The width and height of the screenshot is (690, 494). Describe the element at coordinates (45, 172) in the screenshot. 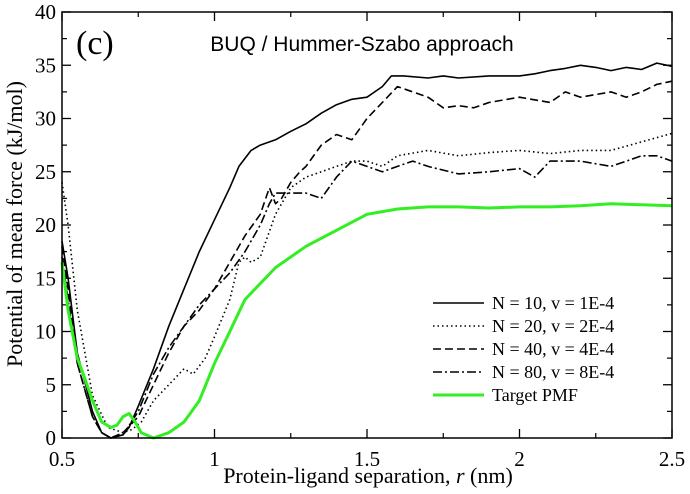

I see `y-tick-label: 25` at that location.